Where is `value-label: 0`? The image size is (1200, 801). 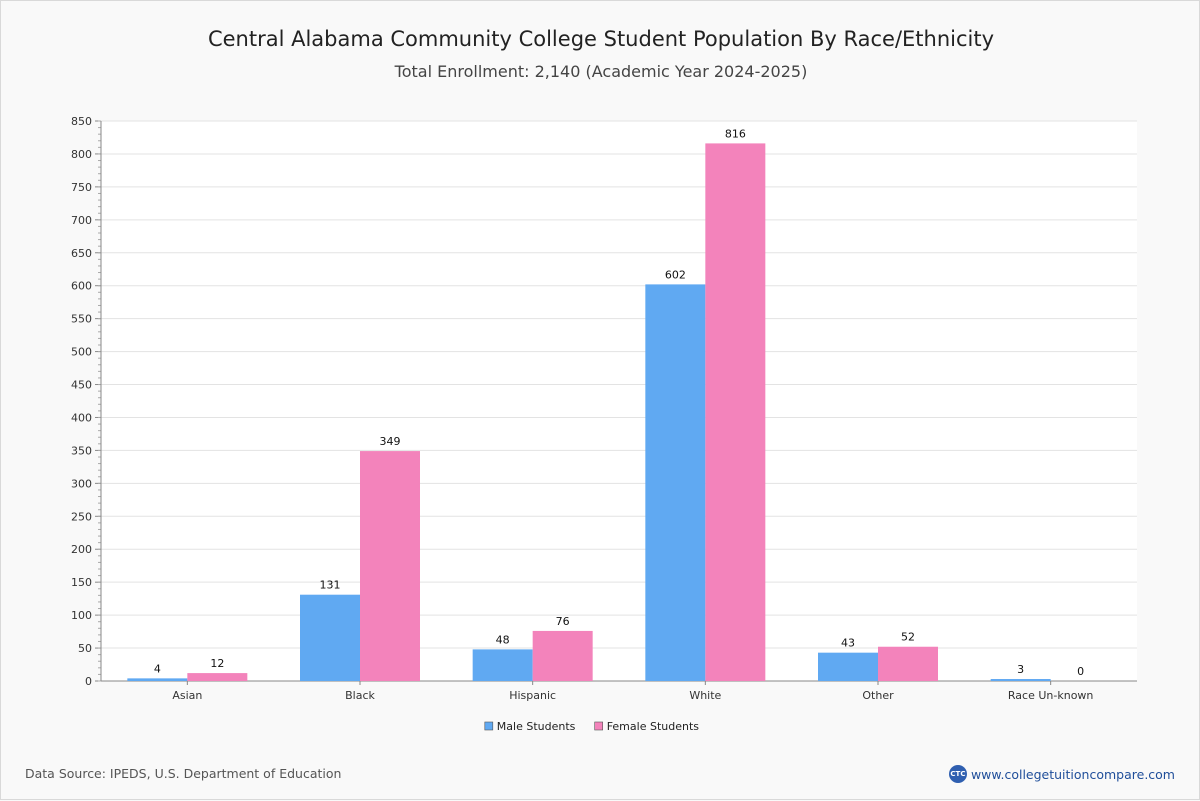
value-label: 0 is located at coordinates (1080, 671).